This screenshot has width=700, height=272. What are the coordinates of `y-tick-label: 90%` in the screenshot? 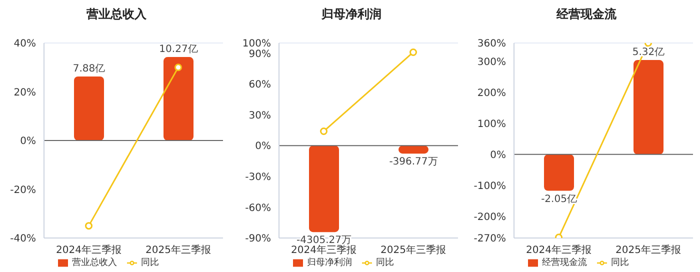 It's located at (259, 54).